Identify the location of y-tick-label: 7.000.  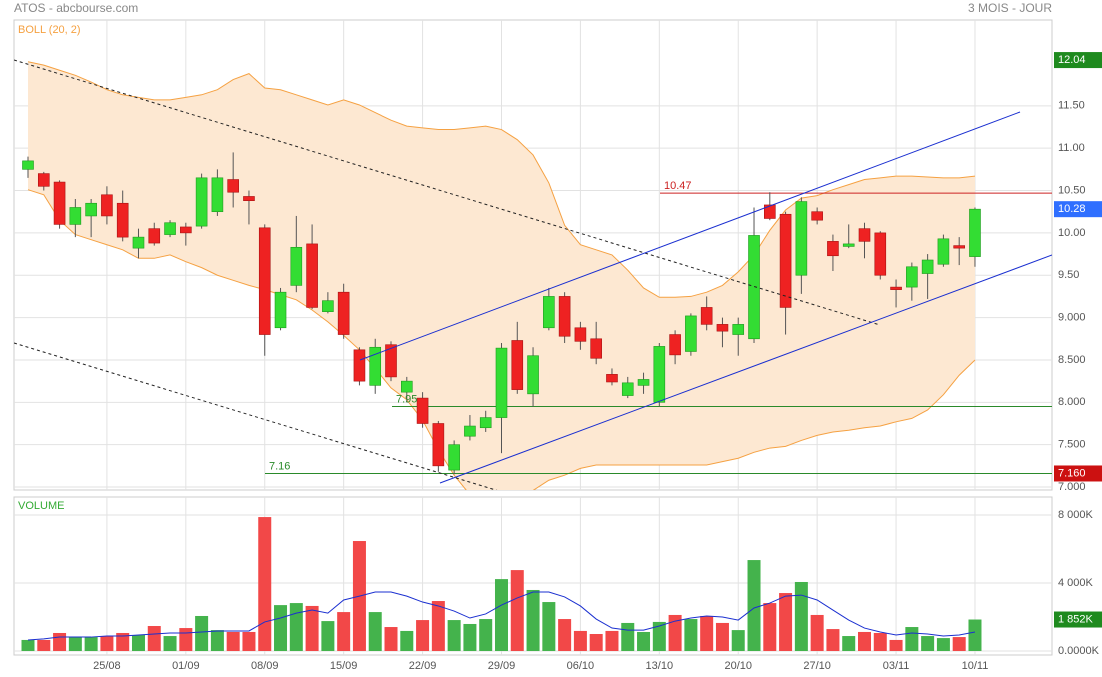
(1072, 487).